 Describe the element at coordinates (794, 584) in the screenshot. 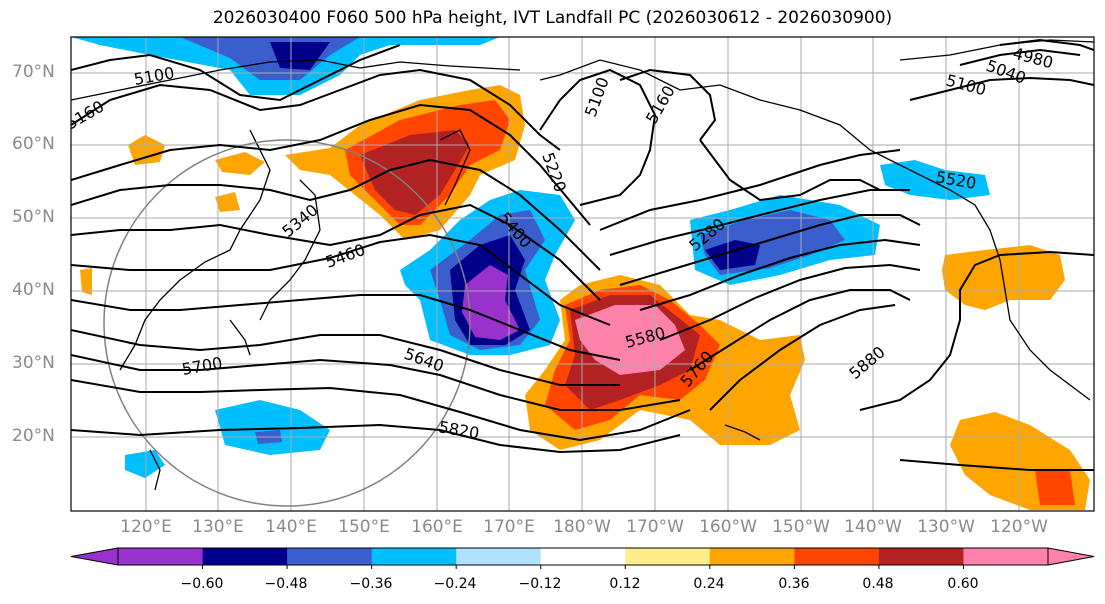

I see `colorbar-tick-label: 0.36` at that location.